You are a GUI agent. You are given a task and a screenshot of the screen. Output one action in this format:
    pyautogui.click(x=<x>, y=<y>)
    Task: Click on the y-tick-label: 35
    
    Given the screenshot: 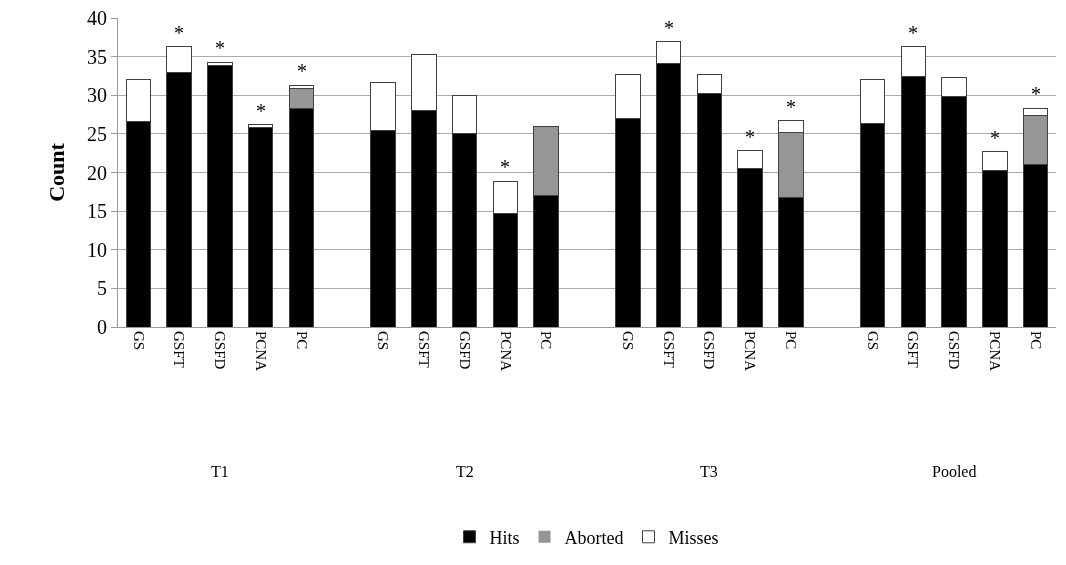 What is the action you would take?
    pyautogui.click(x=97, y=56)
    